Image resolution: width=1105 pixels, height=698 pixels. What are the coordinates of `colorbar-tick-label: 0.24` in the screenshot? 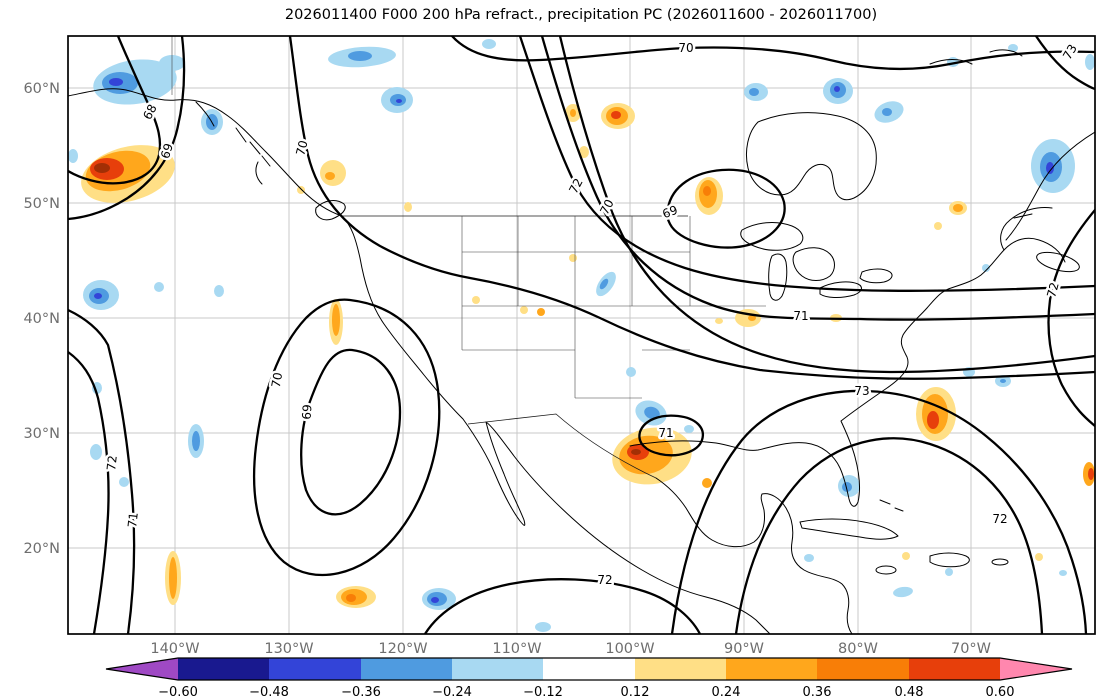 It's located at (726, 691).